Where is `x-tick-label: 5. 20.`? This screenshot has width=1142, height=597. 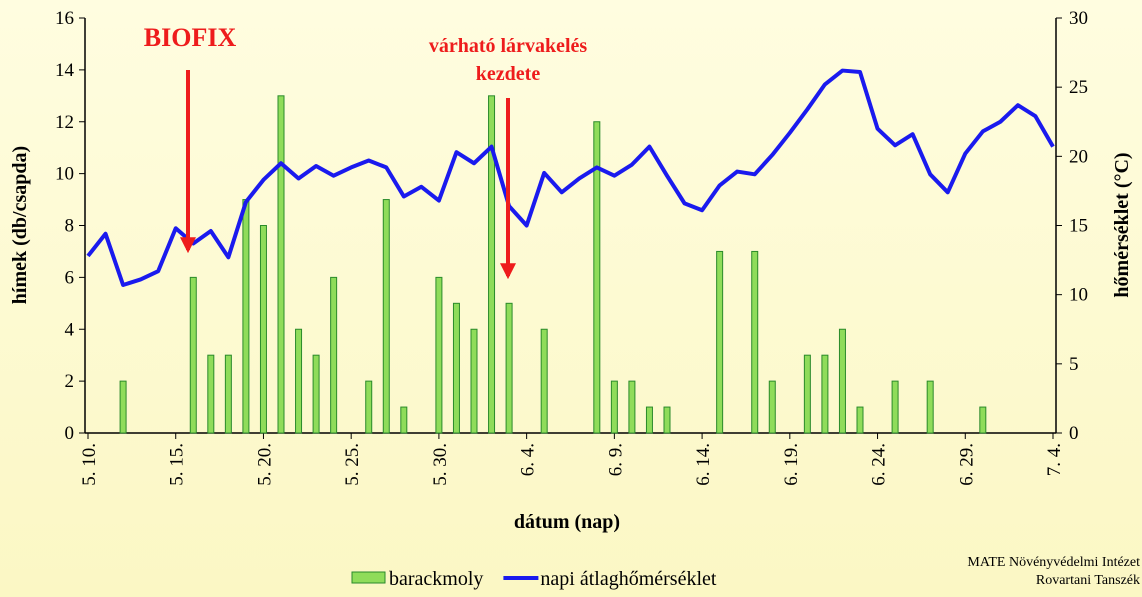
x-tick-label: 5. 20. is located at coordinates (264, 464).